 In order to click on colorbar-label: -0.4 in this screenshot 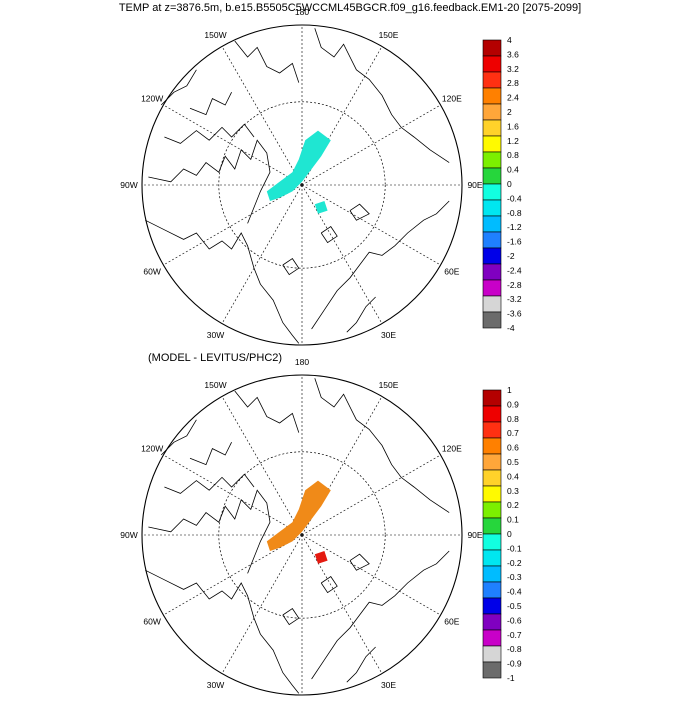, I will do `click(514, 592)`.